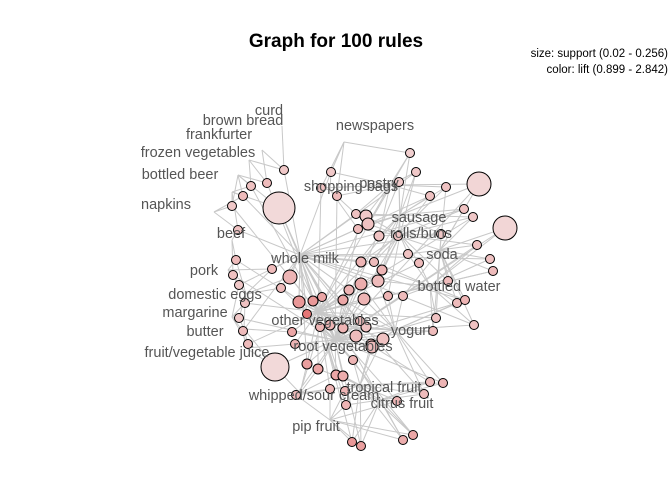  I want to click on item-label: newspapers, so click(375, 126).